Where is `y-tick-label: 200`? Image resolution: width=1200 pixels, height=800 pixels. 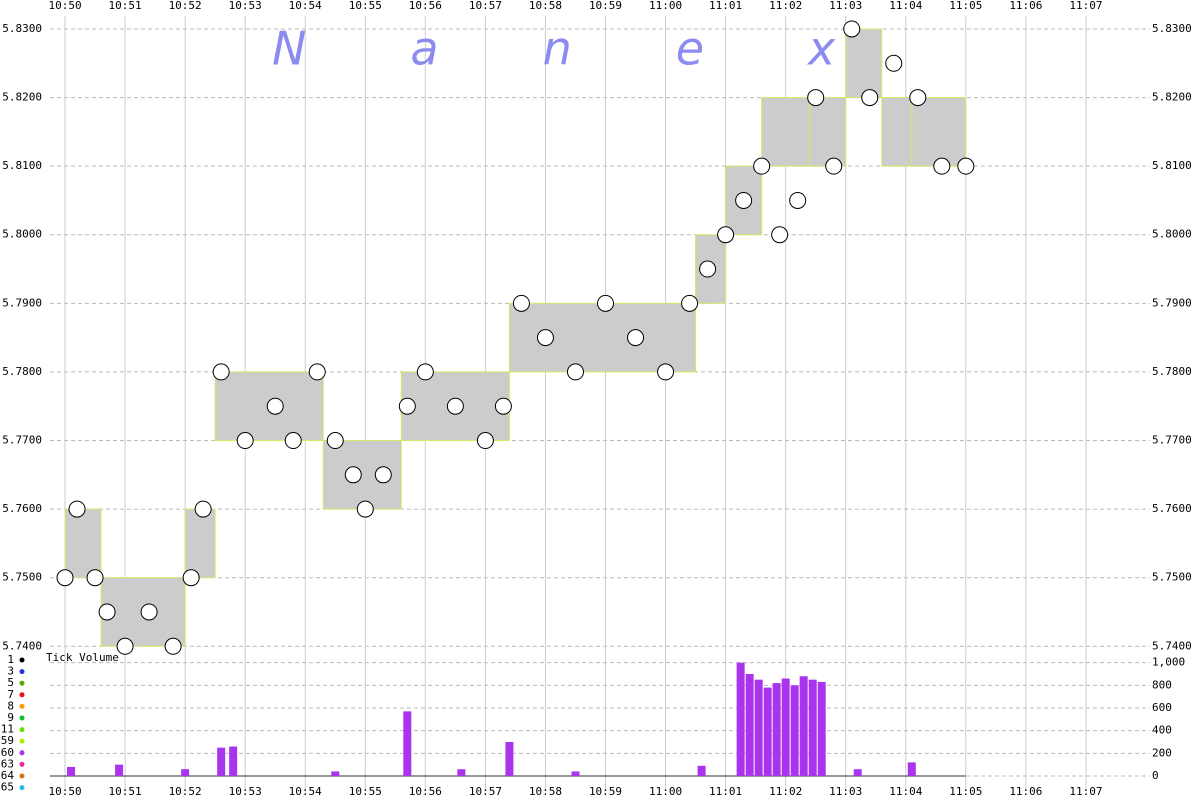
y-tick-label: 200 is located at coordinates (1162, 752).